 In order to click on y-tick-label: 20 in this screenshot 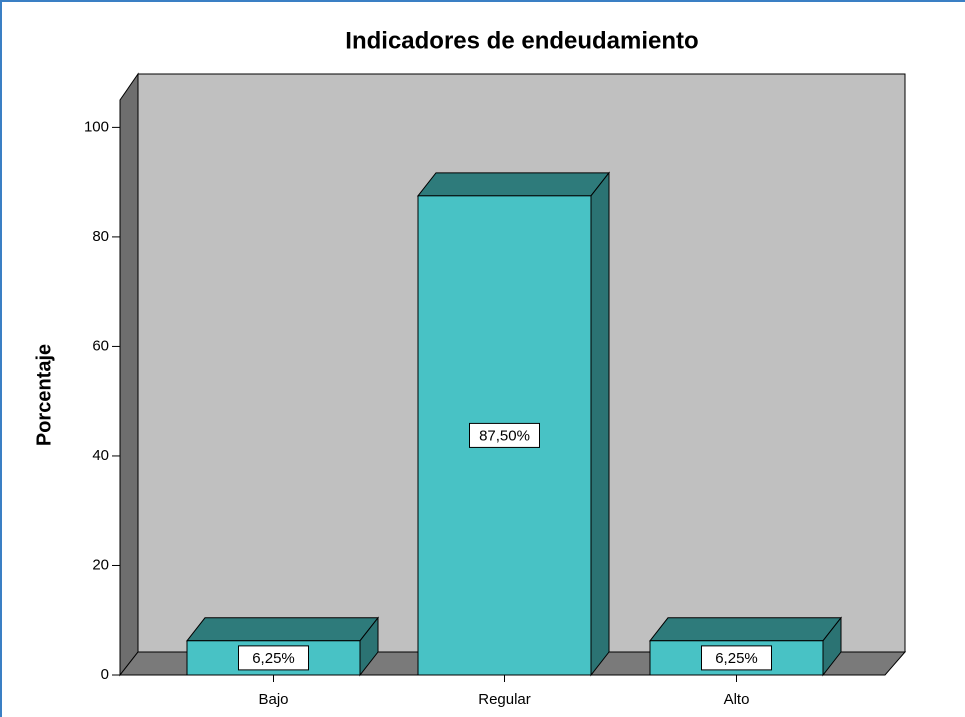, I will do `click(100, 564)`.